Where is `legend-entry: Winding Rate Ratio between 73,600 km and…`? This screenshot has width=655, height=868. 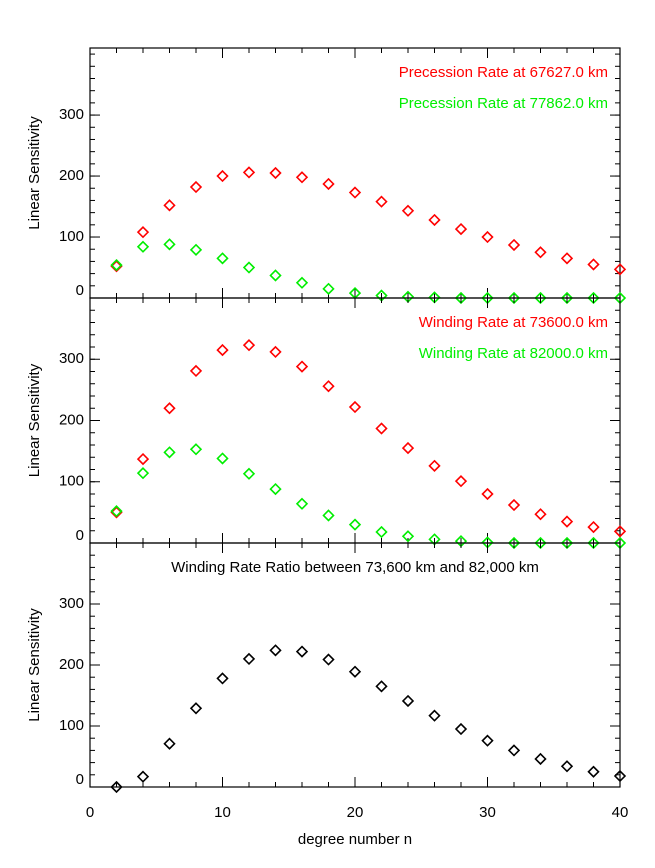 legend-entry: Winding Rate Ratio between 73,600 km and… is located at coordinates (355, 567).